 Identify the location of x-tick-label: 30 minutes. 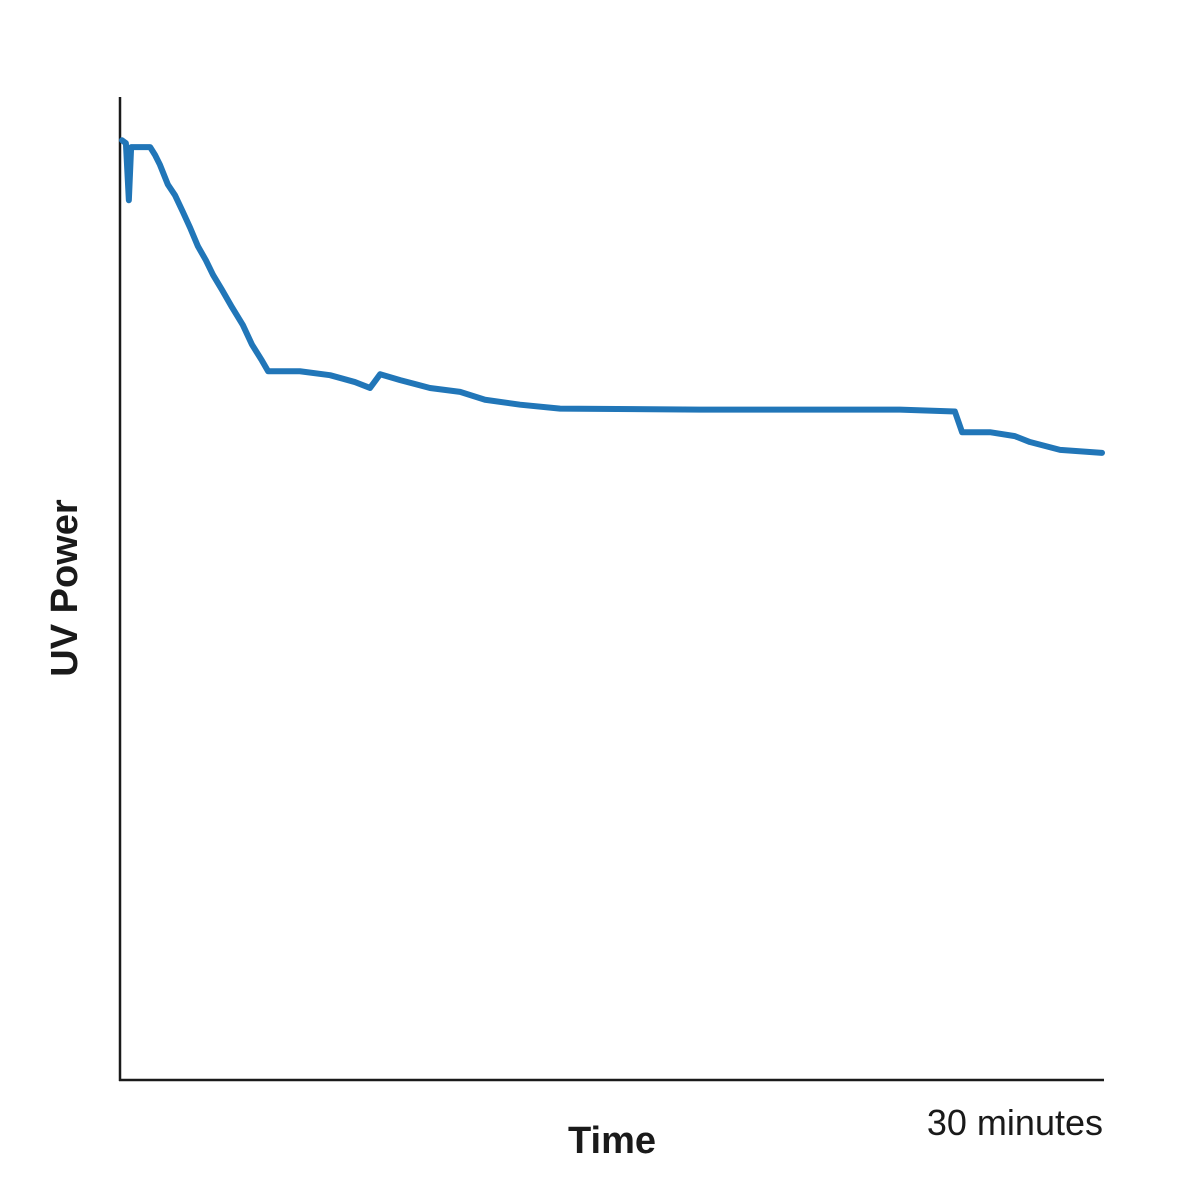
(1015, 1122).